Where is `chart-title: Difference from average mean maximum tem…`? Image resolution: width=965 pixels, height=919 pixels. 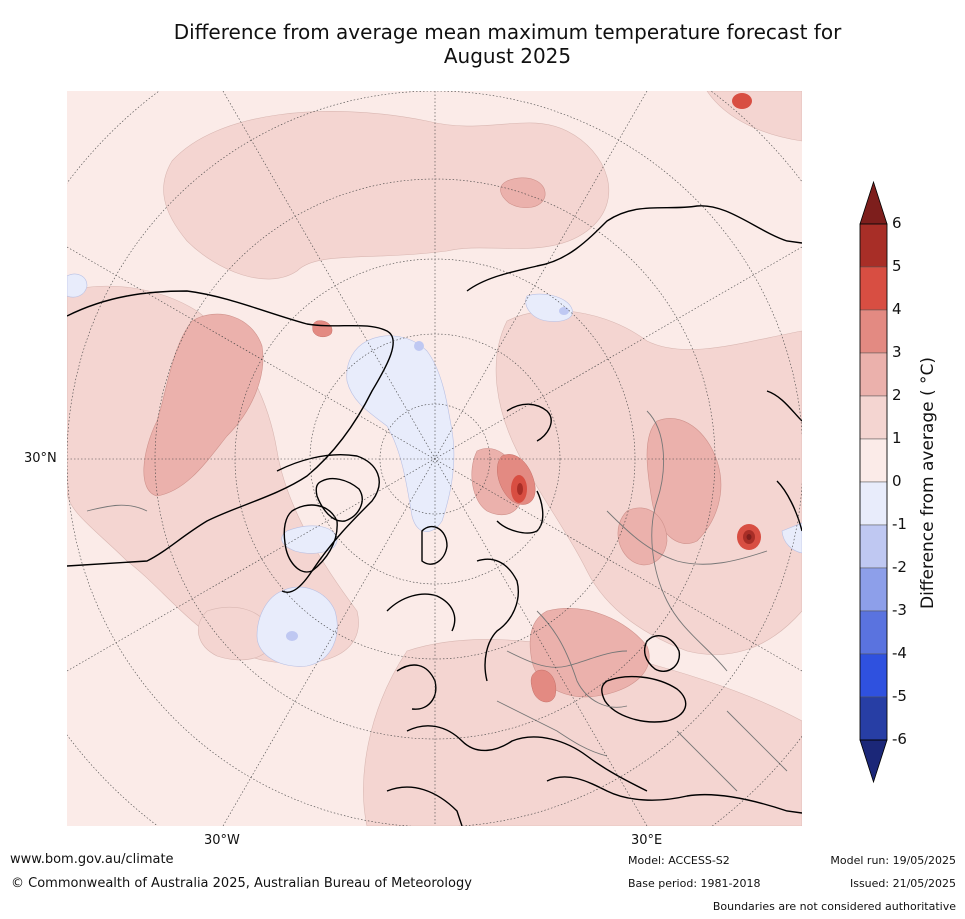
chart-title: Difference from average mean maximum tem… is located at coordinates (482, 44).